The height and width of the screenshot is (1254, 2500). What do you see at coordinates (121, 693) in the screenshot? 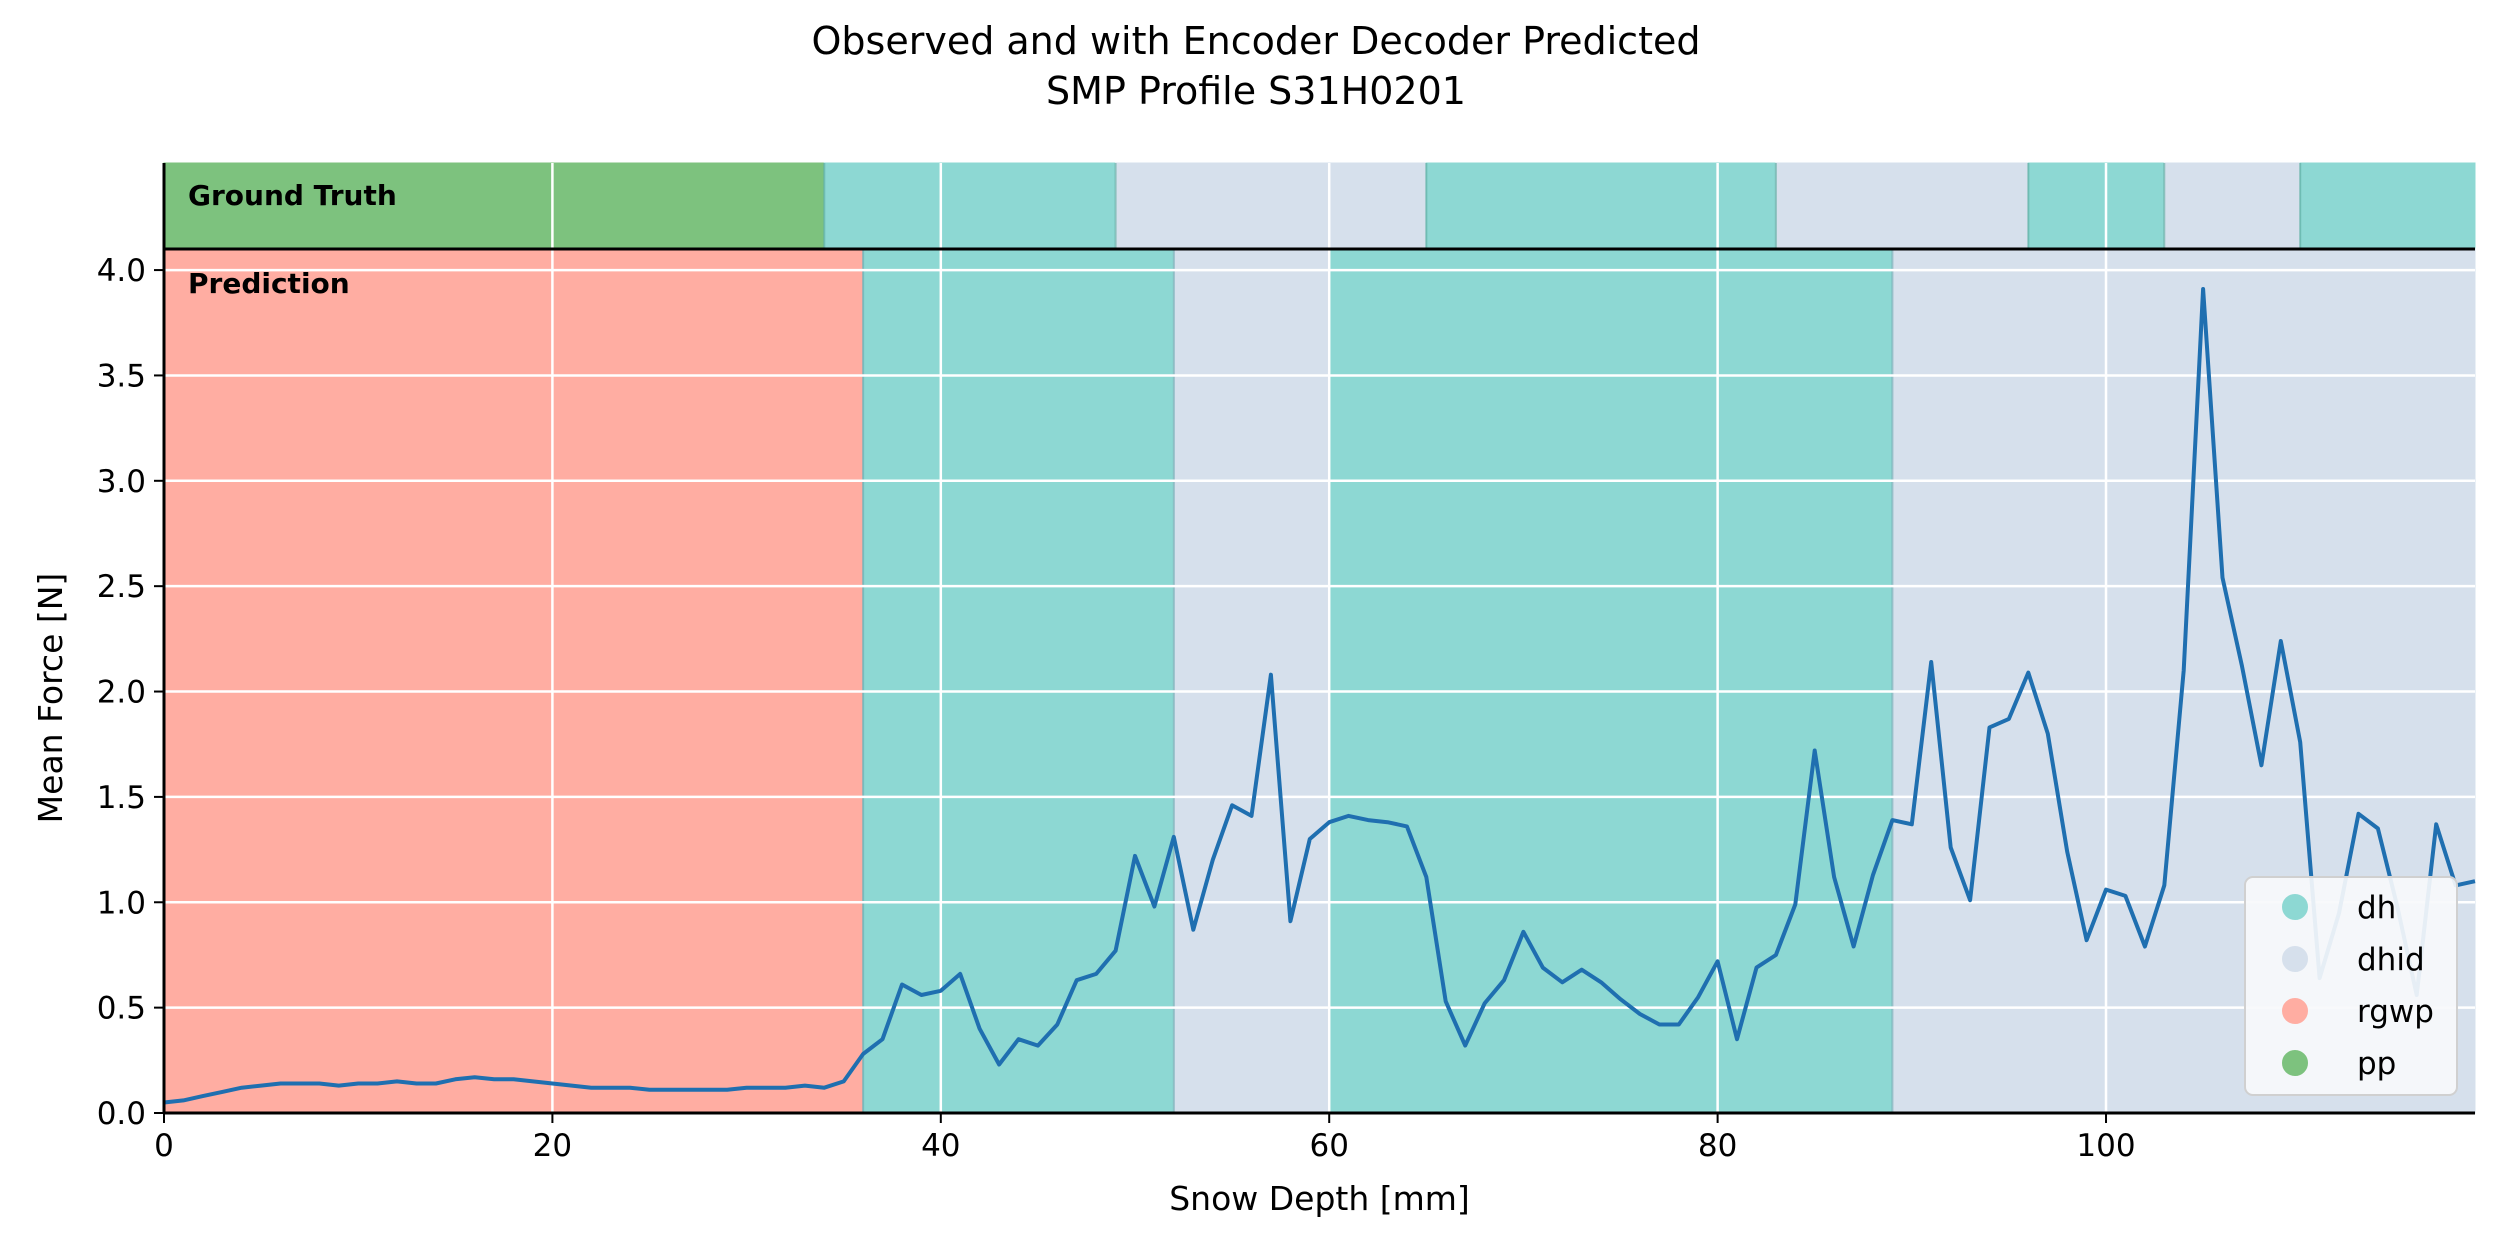
I see `y-tick-label: 2.0` at bounding box center [121, 693].